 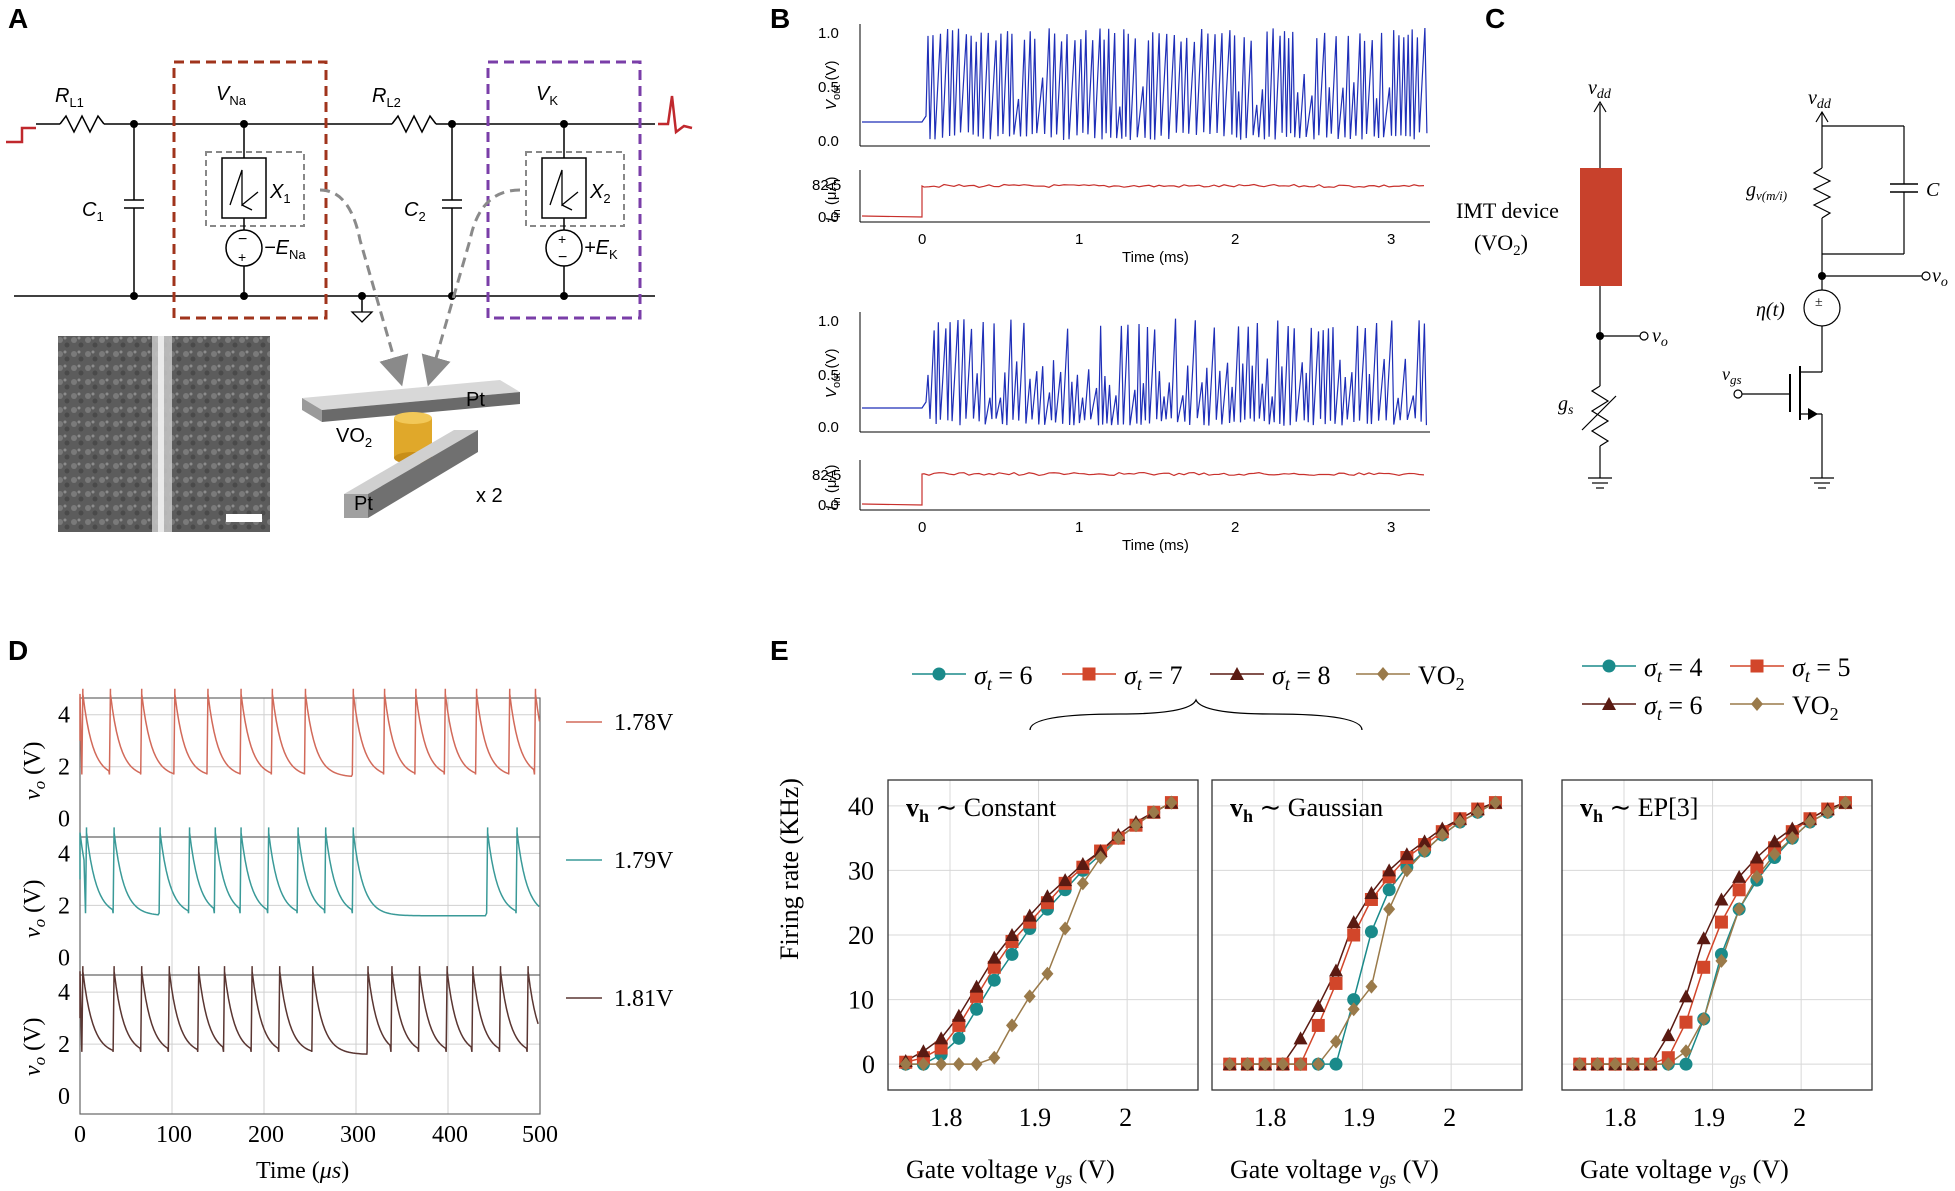 What do you see at coordinates (414, 124) in the screenshot?
I see `resistor-rl2` at bounding box center [414, 124].